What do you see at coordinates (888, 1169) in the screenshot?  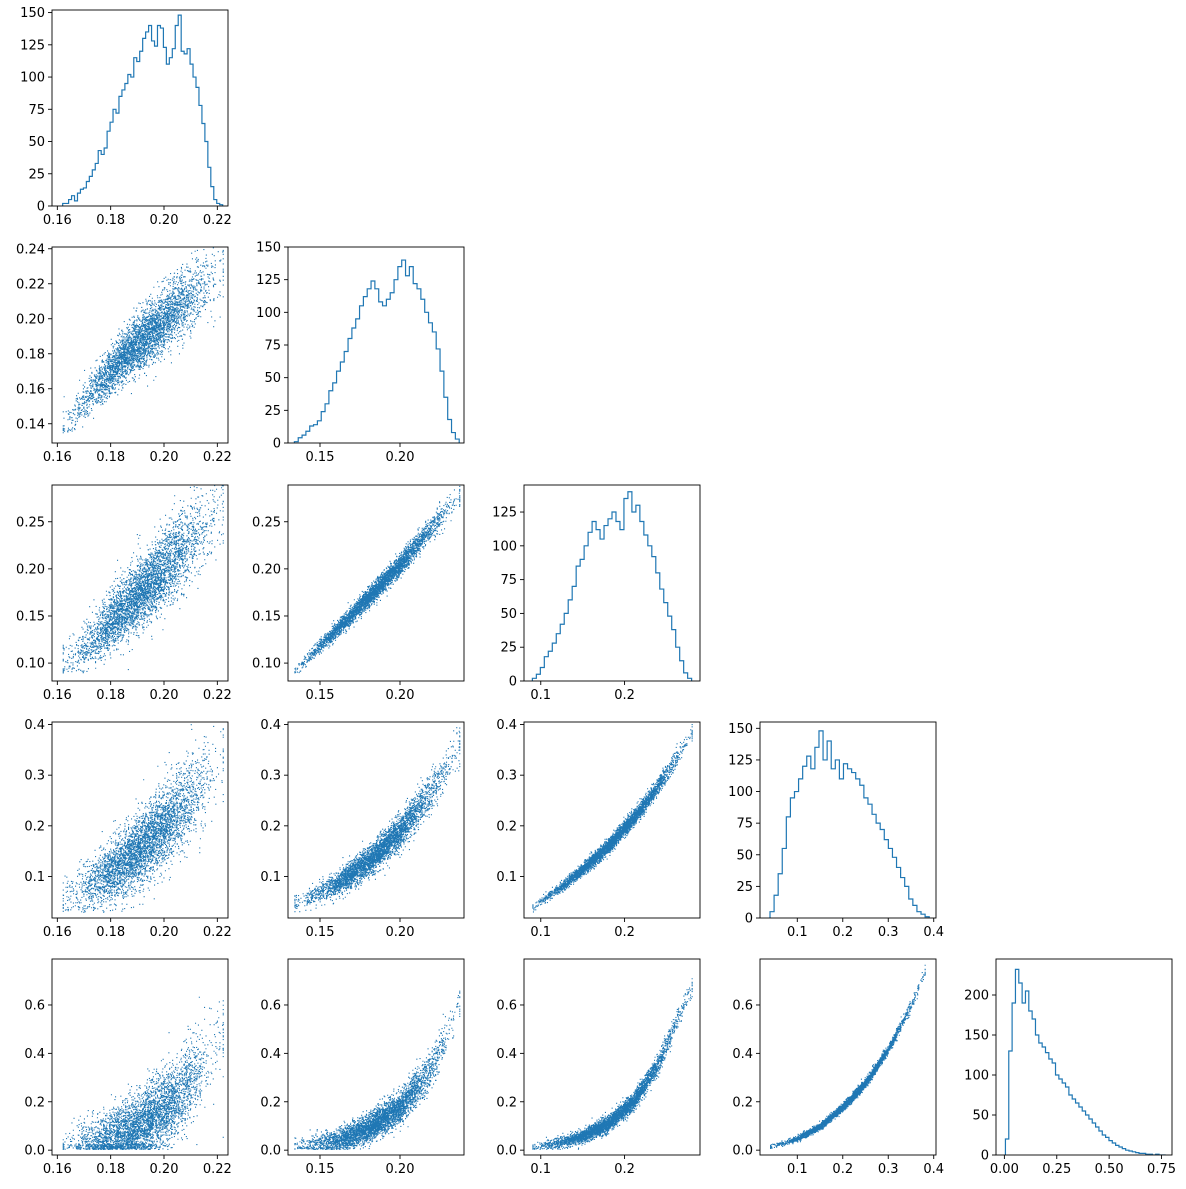 I see `x-tick-label: 0.3` at bounding box center [888, 1169].